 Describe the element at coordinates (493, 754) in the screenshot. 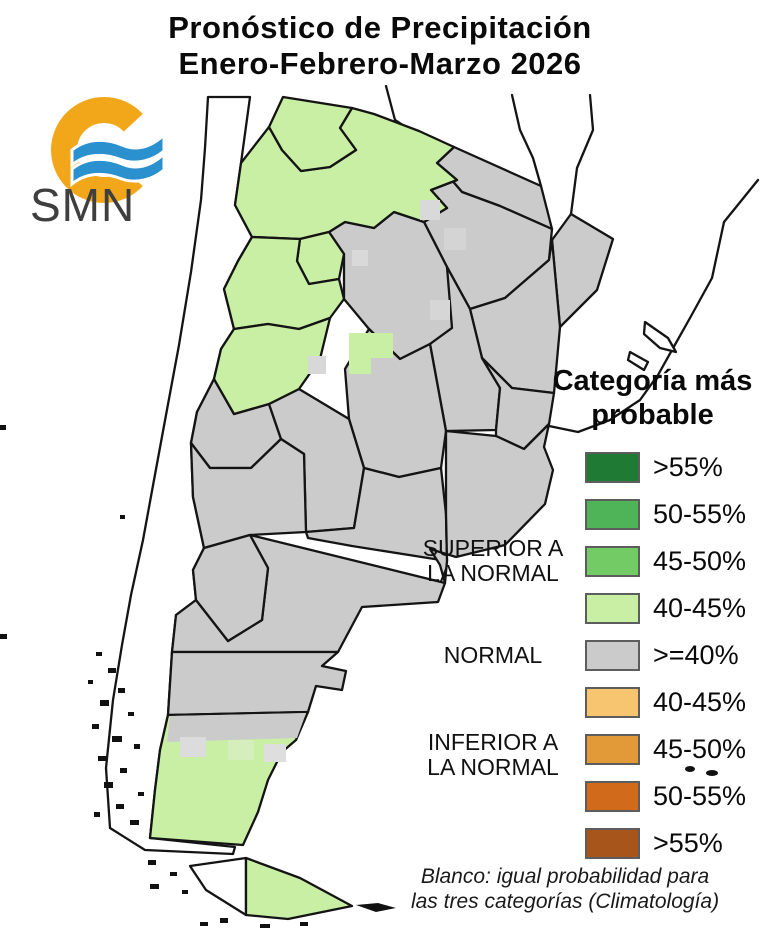

I see `group-label-below-normal: INFERIOR A LA NORMAL` at that location.